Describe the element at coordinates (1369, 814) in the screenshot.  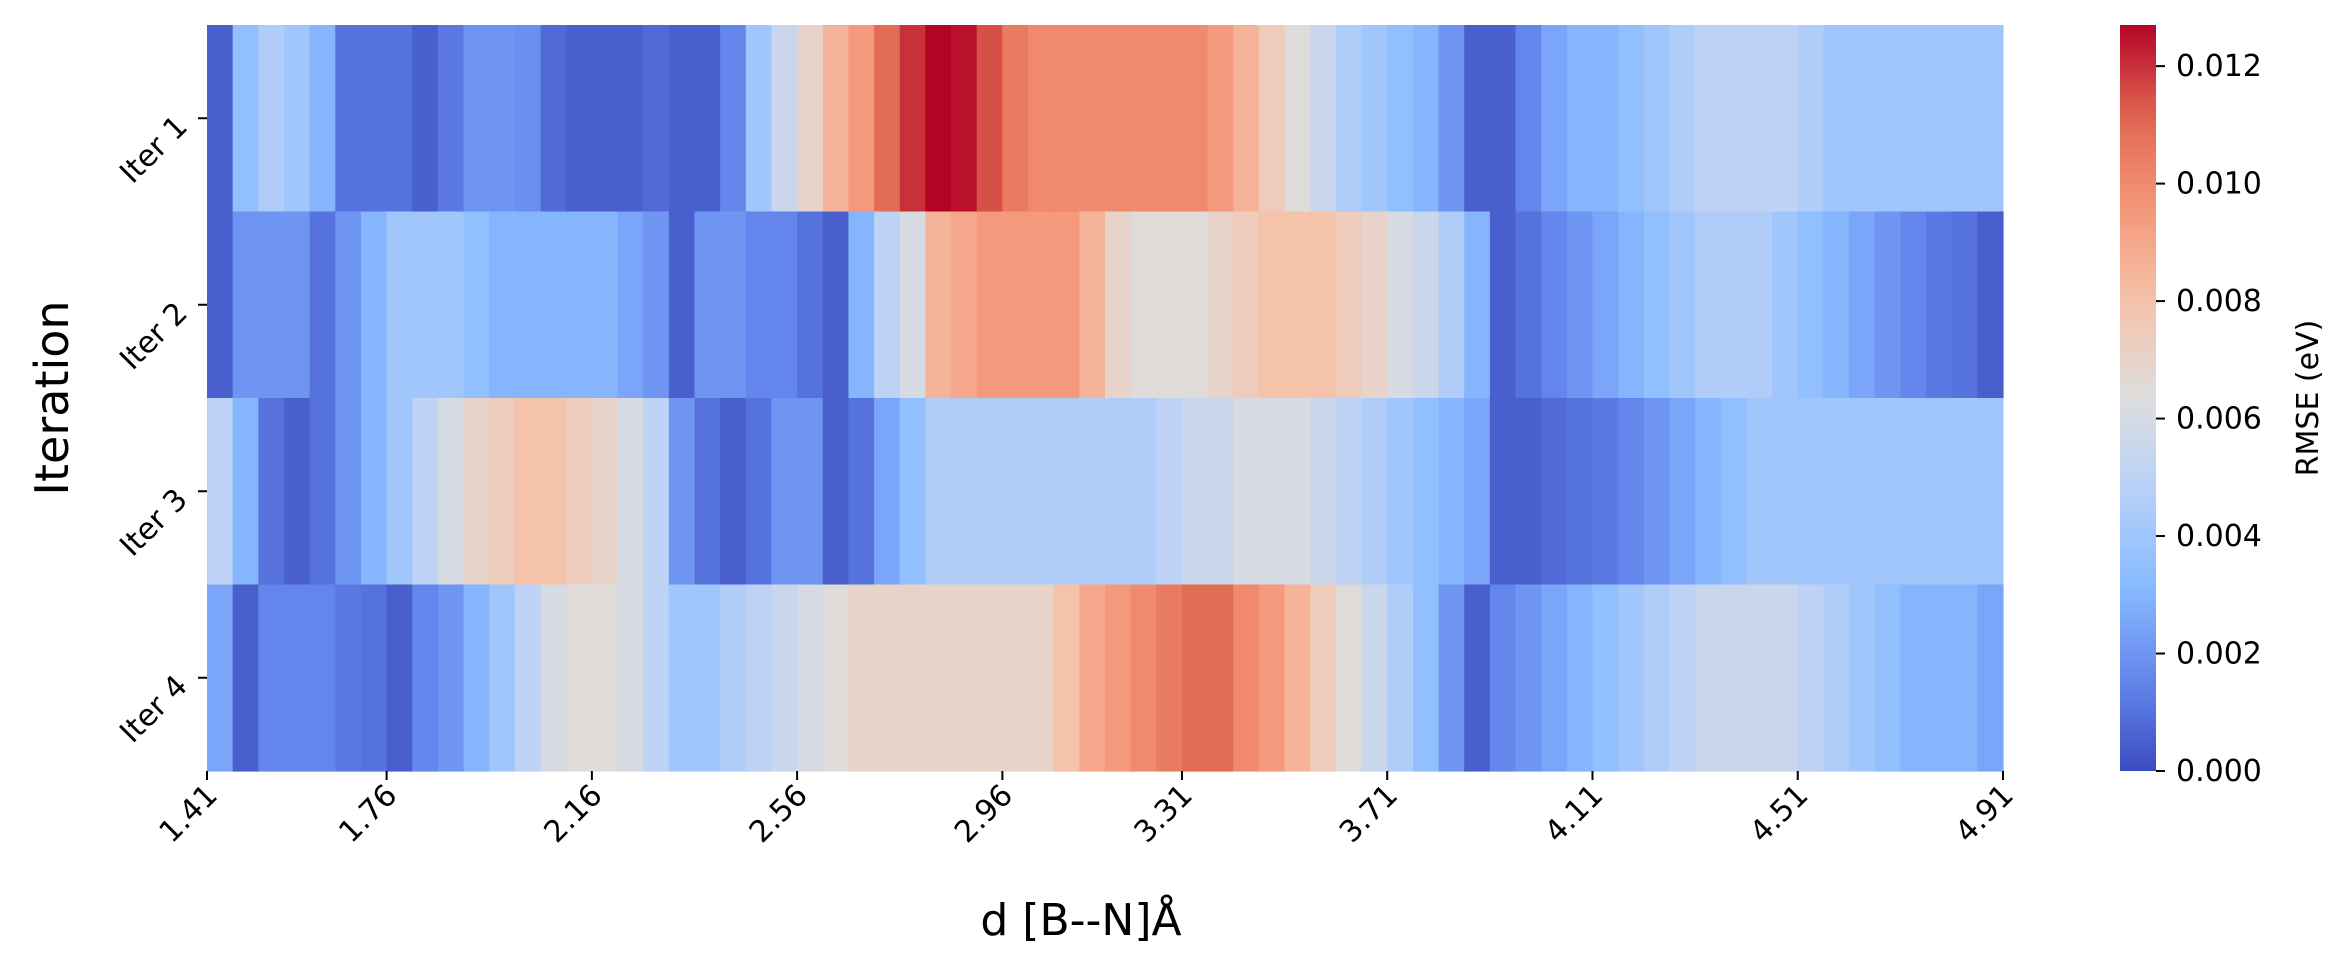
I see `x-tick-label: 3.71` at that location.